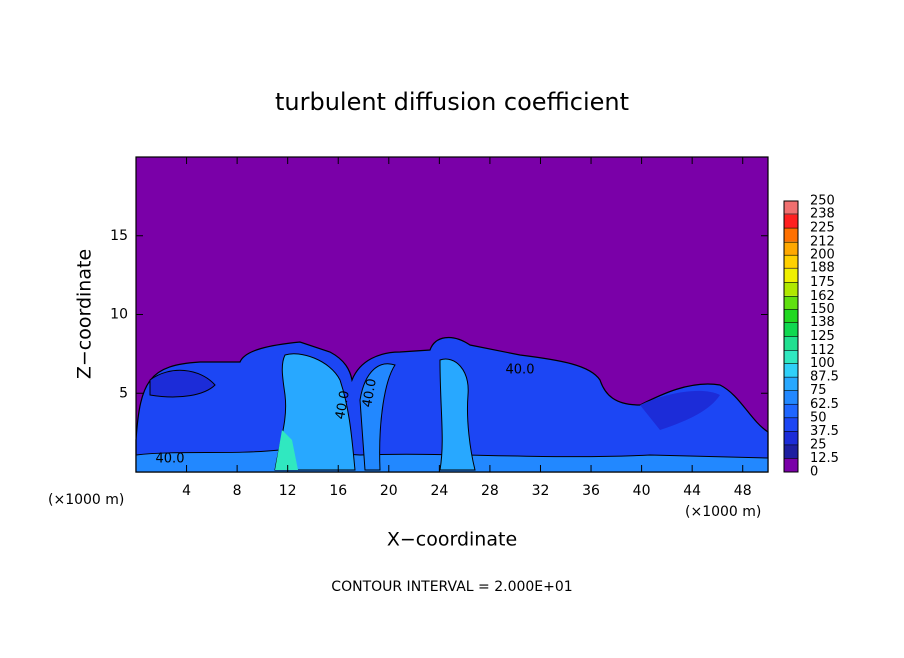 This screenshot has width=904, height=658. Describe the element at coordinates (818, 390) in the screenshot. I see `colorbar-label: 75` at that location.